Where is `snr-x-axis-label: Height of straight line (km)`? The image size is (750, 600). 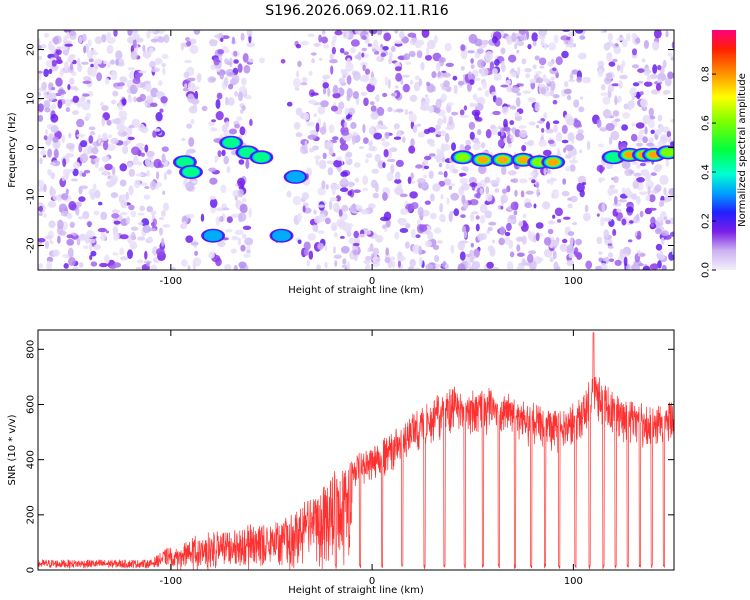 snr-x-axis-label: Height of straight line (km) is located at coordinates (356, 590).